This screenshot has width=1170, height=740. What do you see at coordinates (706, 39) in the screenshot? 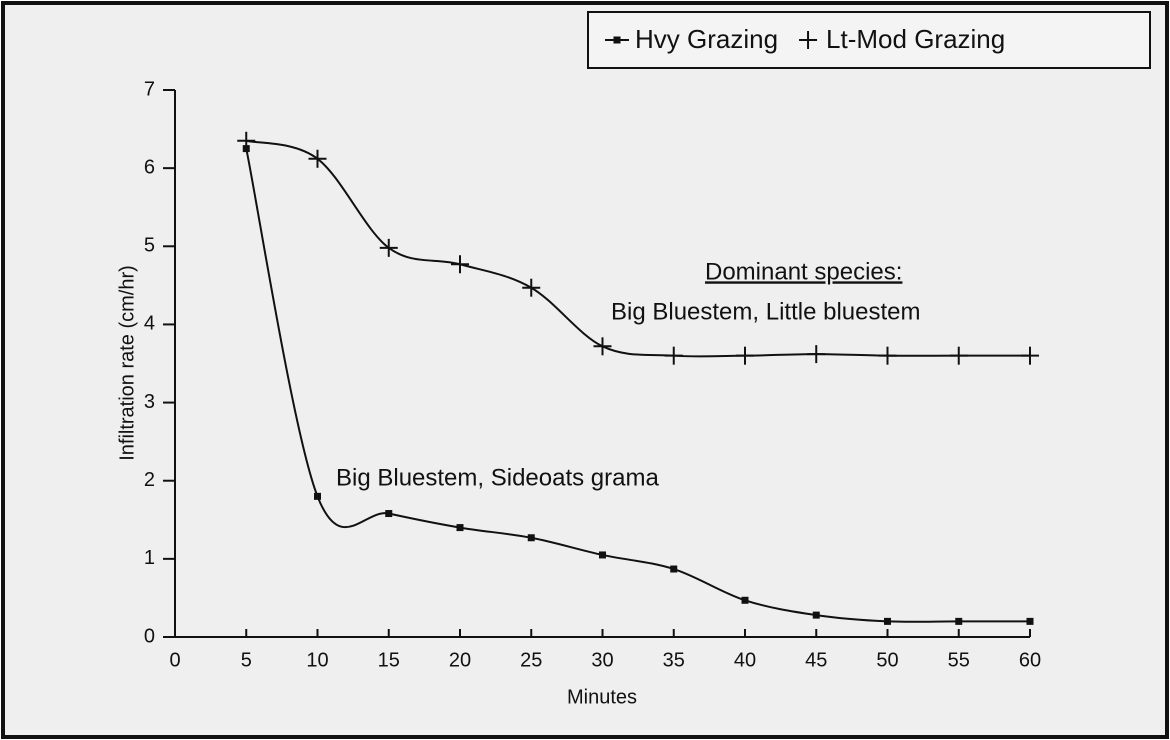
I see `legend-label: Hvy Grazing` at bounding box center [706, 39].